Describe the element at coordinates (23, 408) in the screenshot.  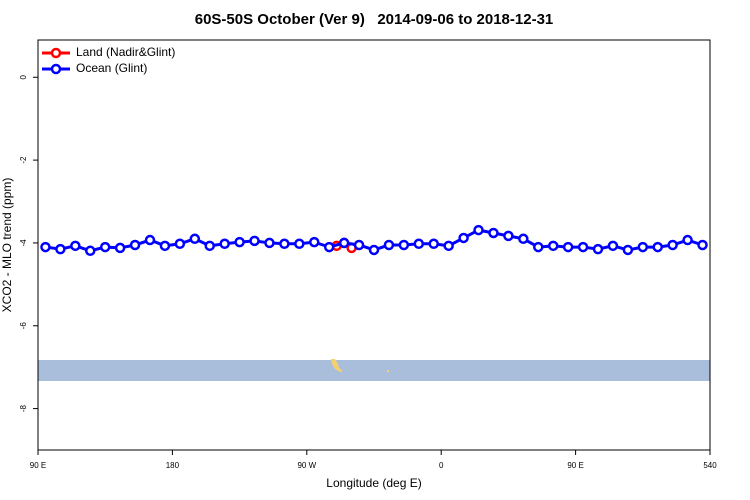
I see `y-tick-label: -8` at that location.